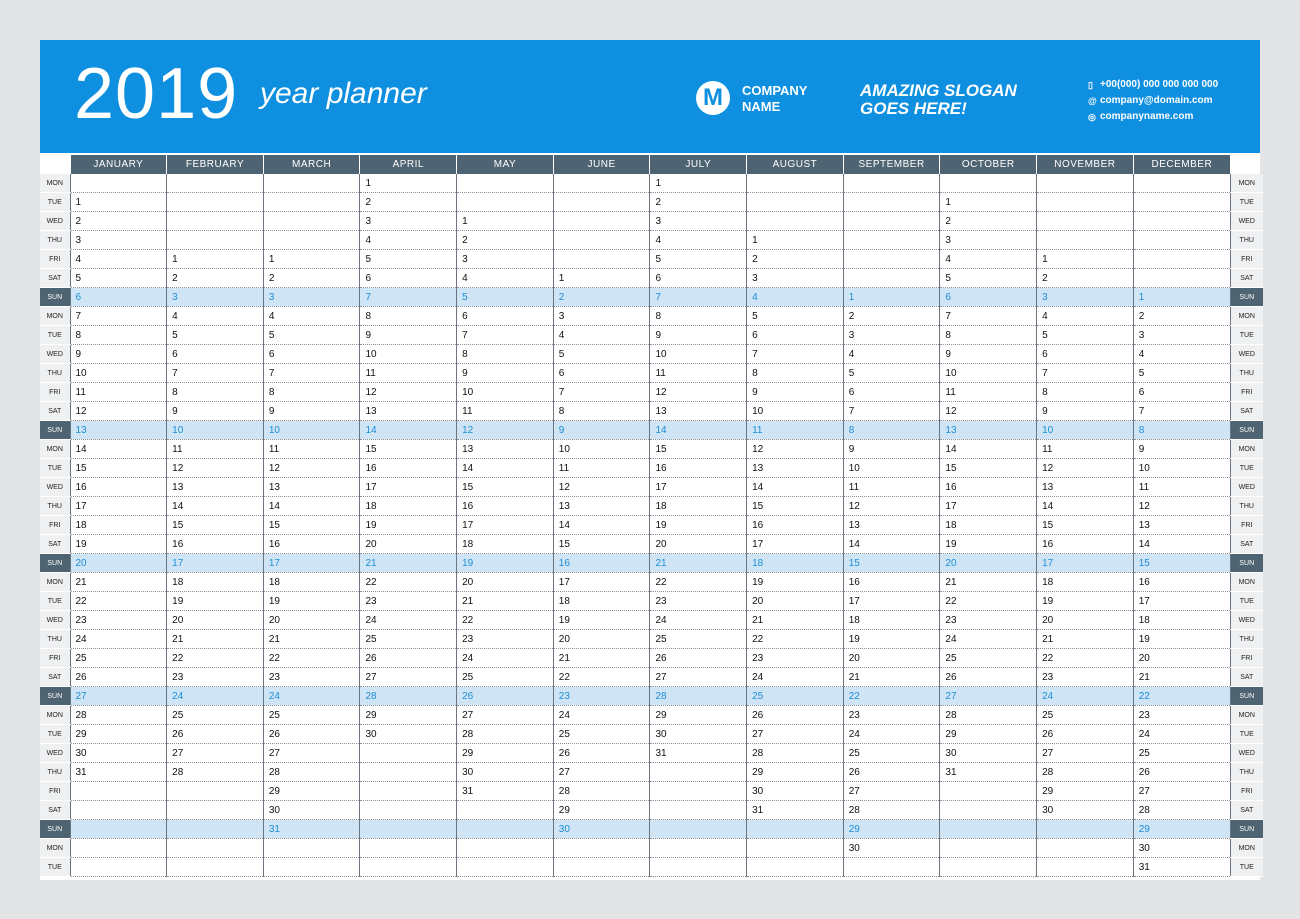 This screenshot has width=1300, height=919. What do you see at coordinates (698, 677) in the screenshot?
I see `day-cell: 27` at bounding box center [698, 677].